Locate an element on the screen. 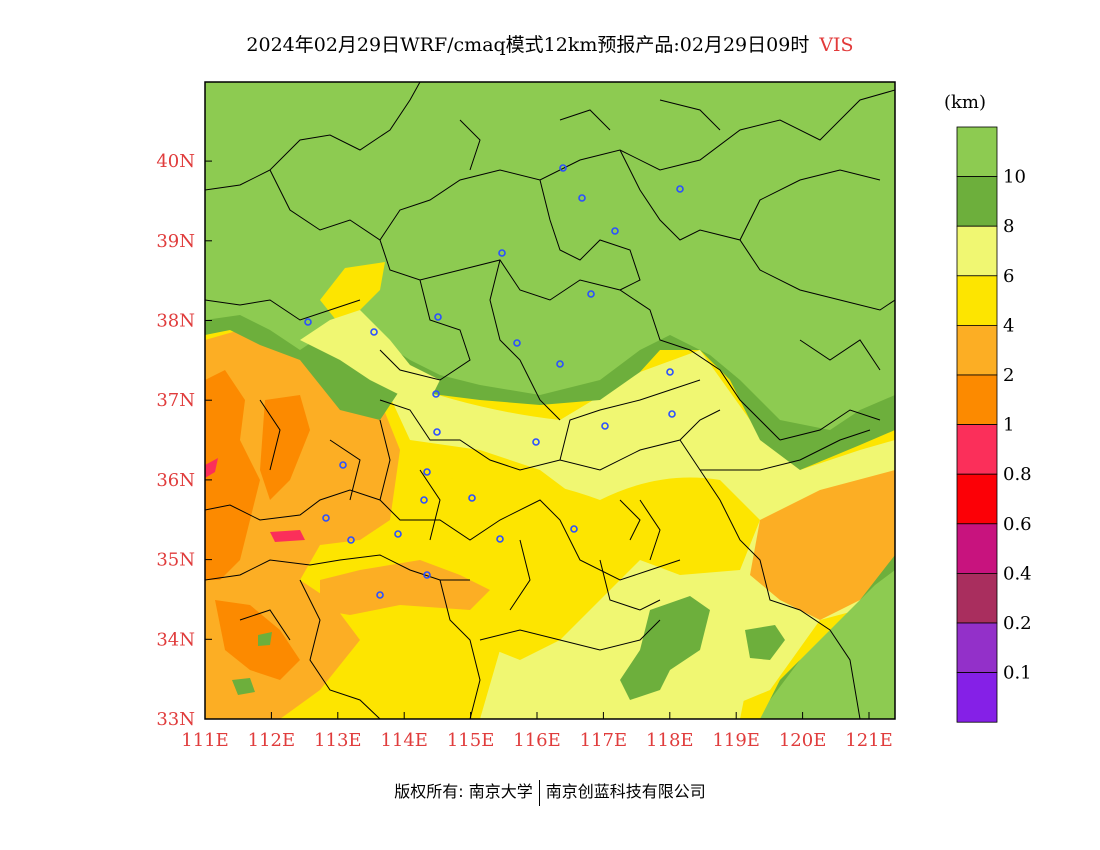  legend-label: 1 is located at coordinates (1008, 425).